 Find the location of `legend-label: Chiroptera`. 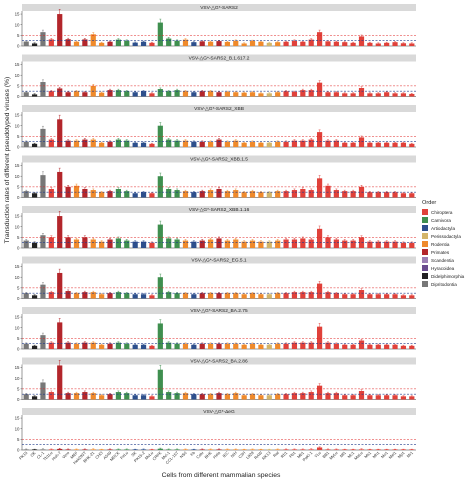

legend-label: Chiroptera is located at coordinates (442, 212).